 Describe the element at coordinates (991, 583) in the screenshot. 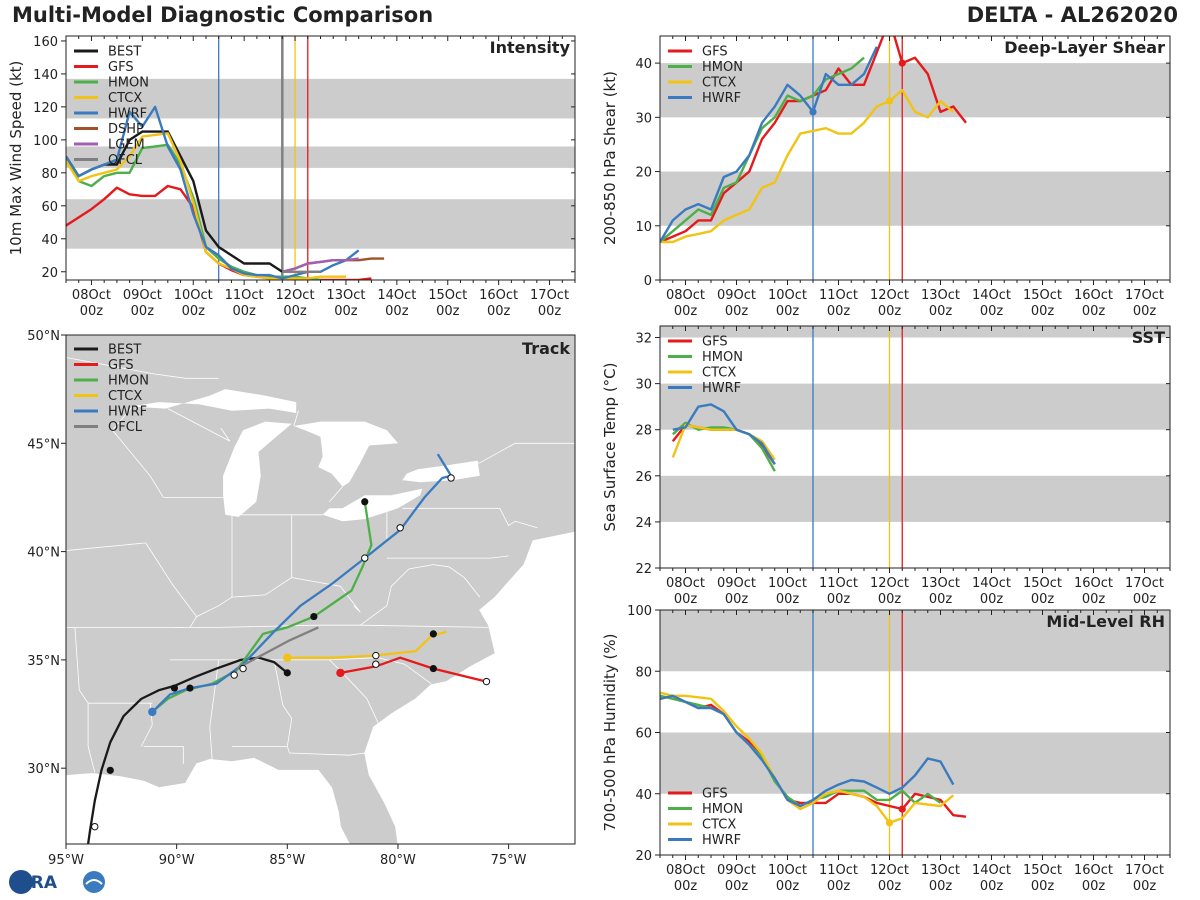

I see `sst-x-tick-label: 14Oct` at that location.